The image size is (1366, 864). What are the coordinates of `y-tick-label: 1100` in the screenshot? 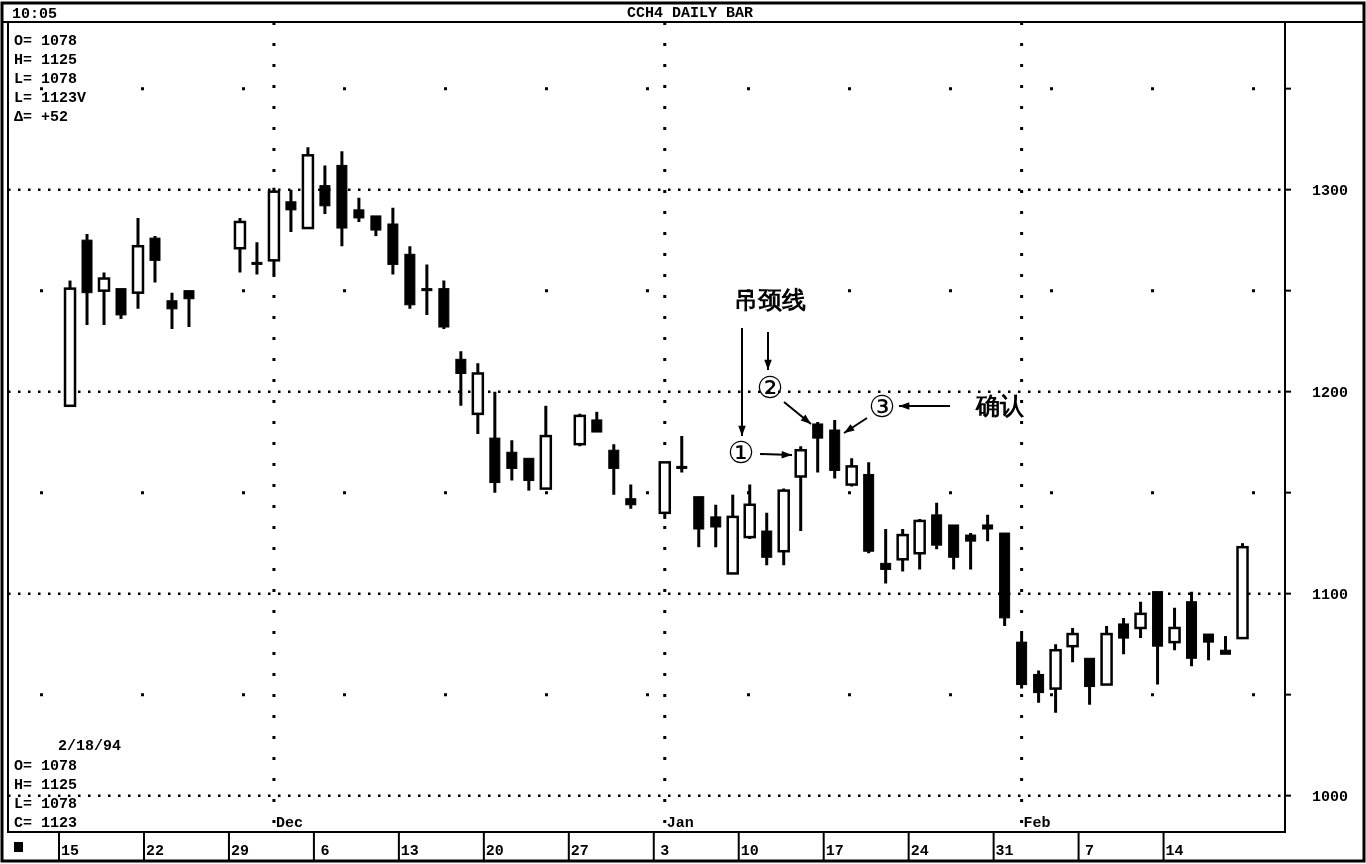 It's located at (1330, 595).